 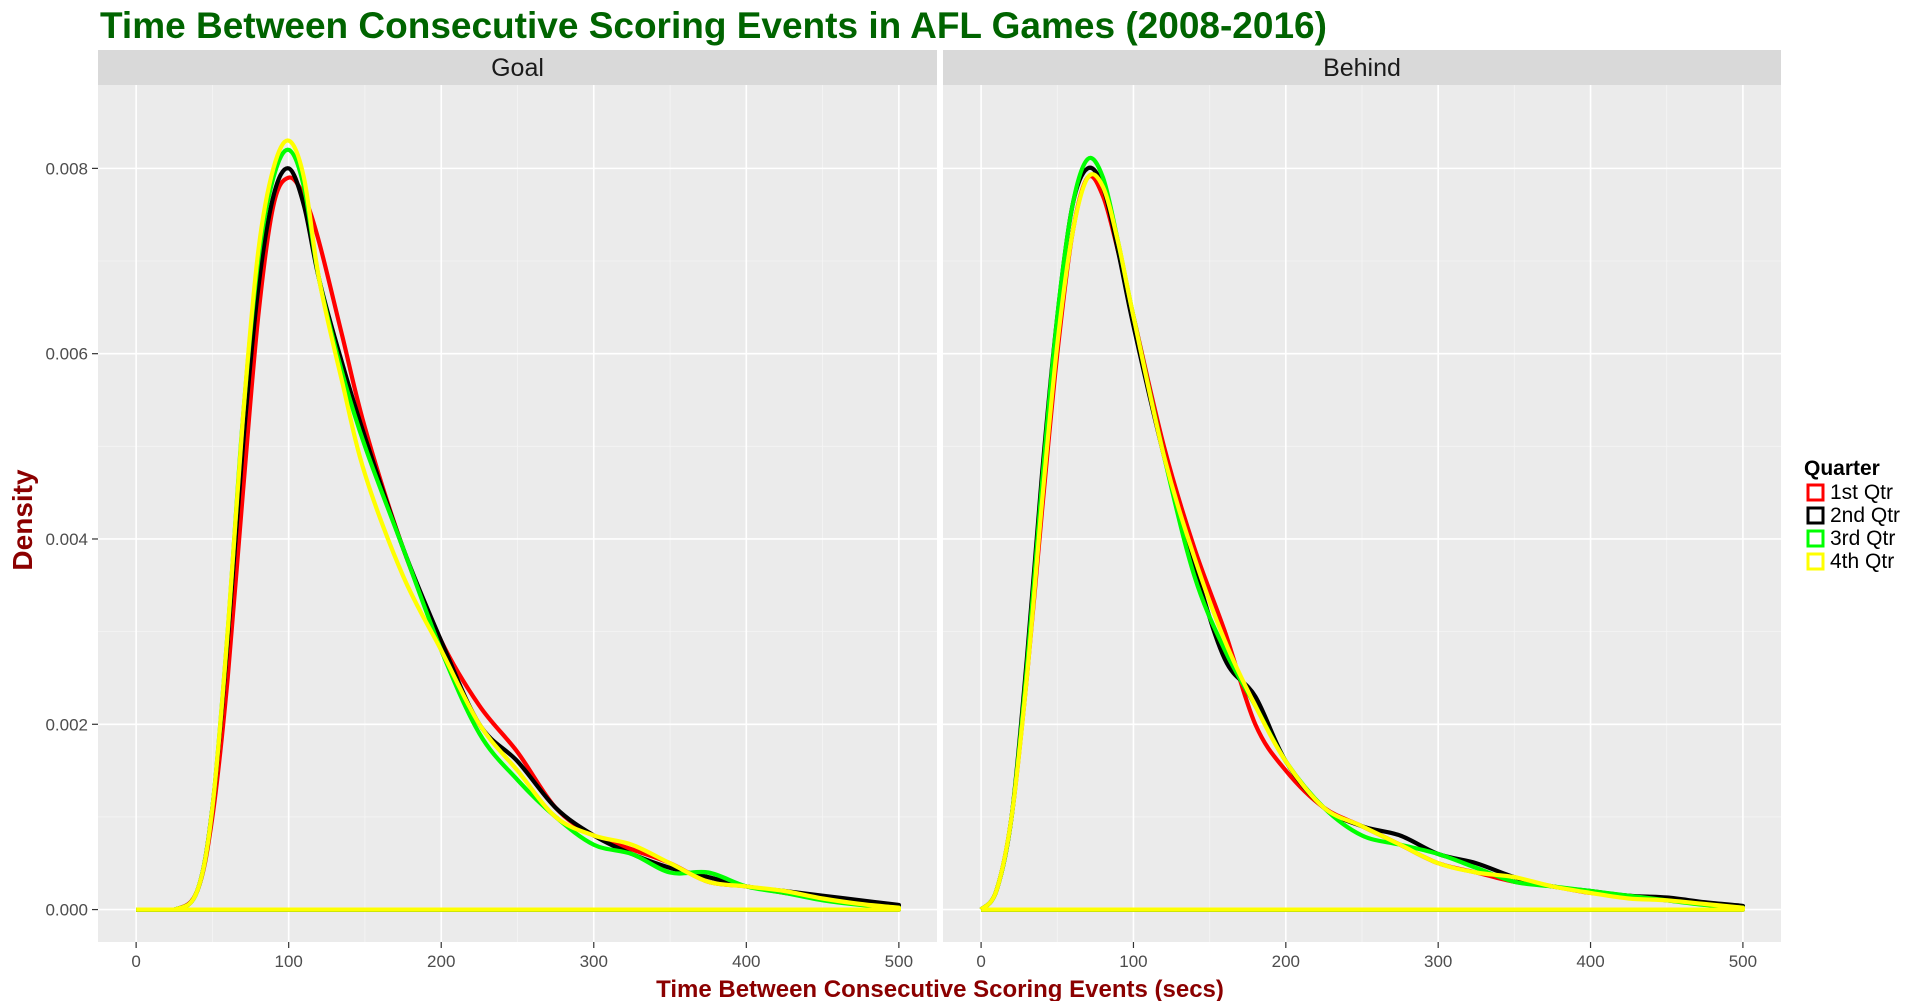 What do you see at coordinates (66, 724) in the screenshot?
I see `y-tick-label: 0.002` at bounding box center [66, 724].